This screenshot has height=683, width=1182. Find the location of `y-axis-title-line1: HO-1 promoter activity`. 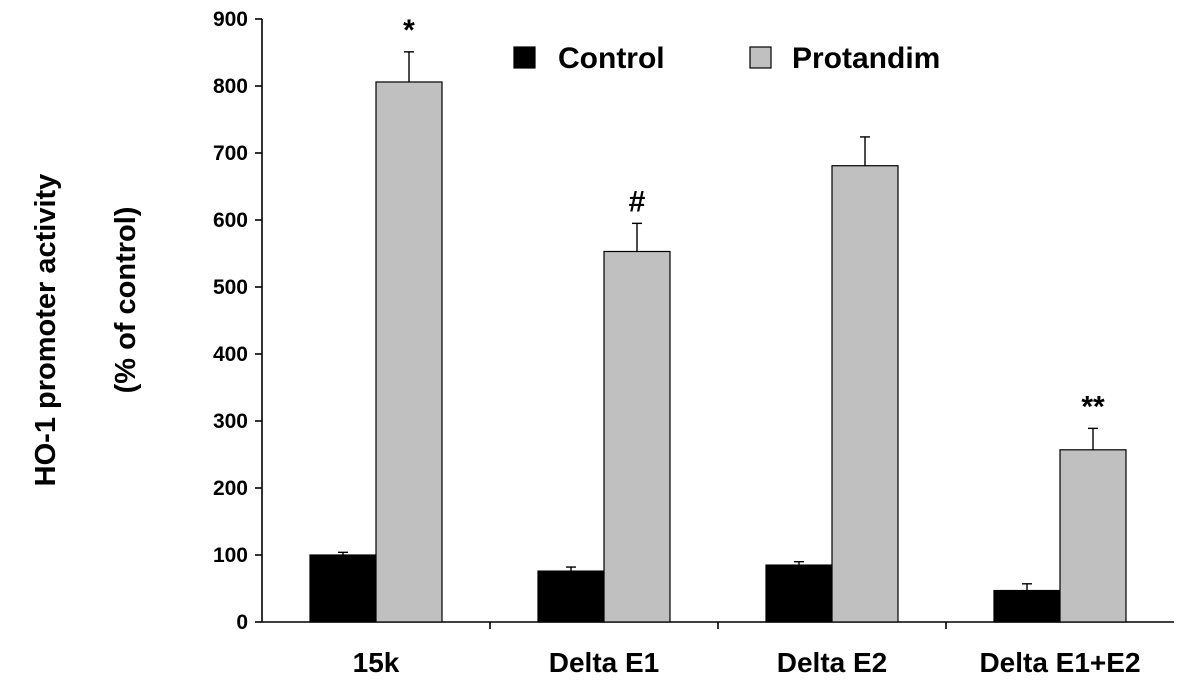

y-axis-title-line1: HO-1 promoter activity is located at coordinates (46, 330).